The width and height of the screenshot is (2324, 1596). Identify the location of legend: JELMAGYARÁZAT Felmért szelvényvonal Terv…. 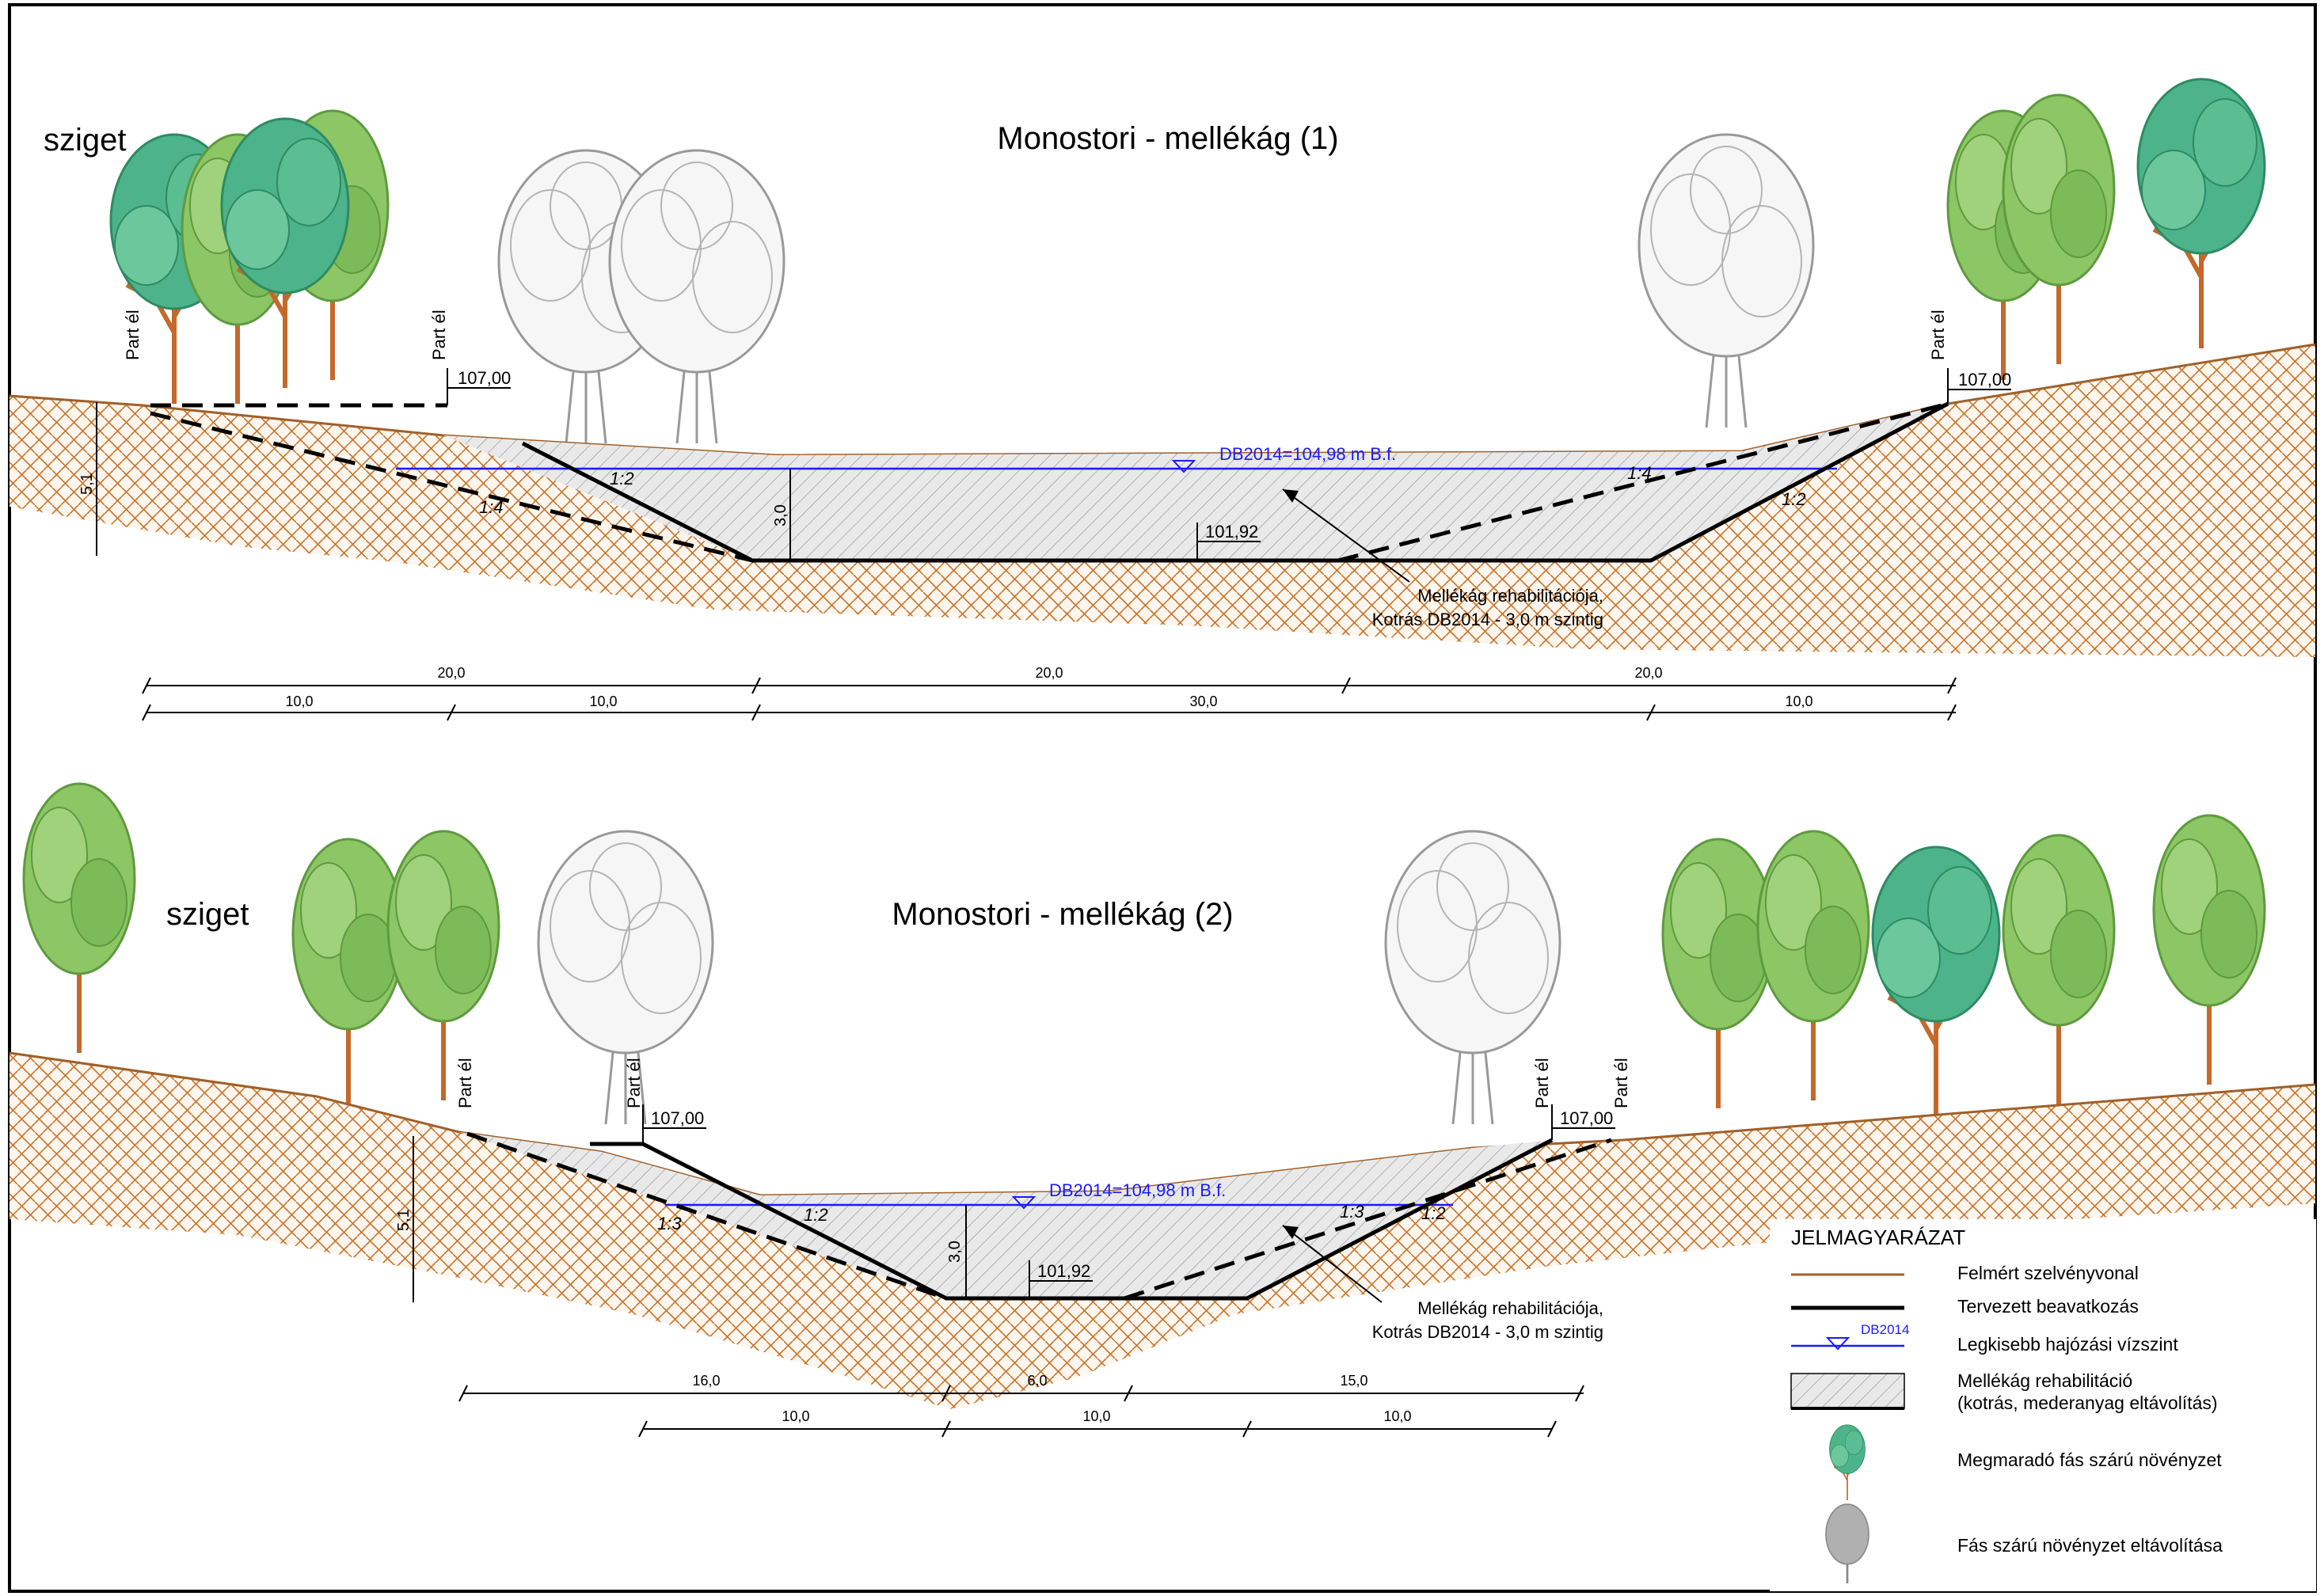
(2043, 1405).